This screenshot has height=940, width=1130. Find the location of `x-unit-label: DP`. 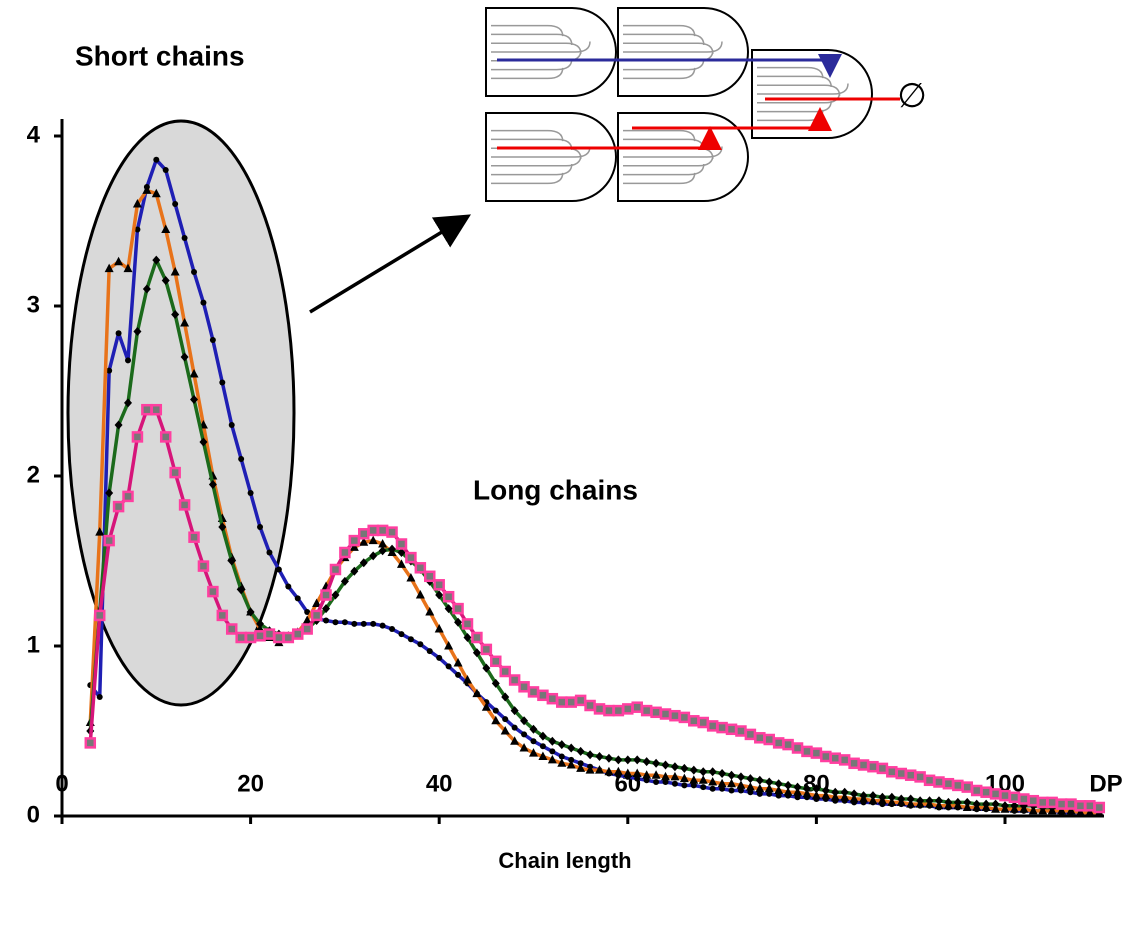

x-unit-label: DP is located at coordinates (1105, 783).